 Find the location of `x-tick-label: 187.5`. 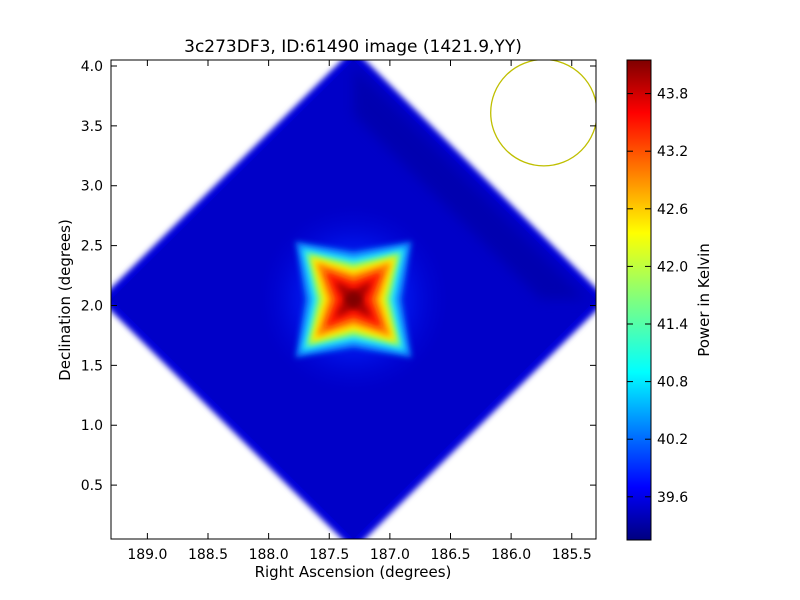

x-tick-label: 187.5 is located at coordinates (329, 555).